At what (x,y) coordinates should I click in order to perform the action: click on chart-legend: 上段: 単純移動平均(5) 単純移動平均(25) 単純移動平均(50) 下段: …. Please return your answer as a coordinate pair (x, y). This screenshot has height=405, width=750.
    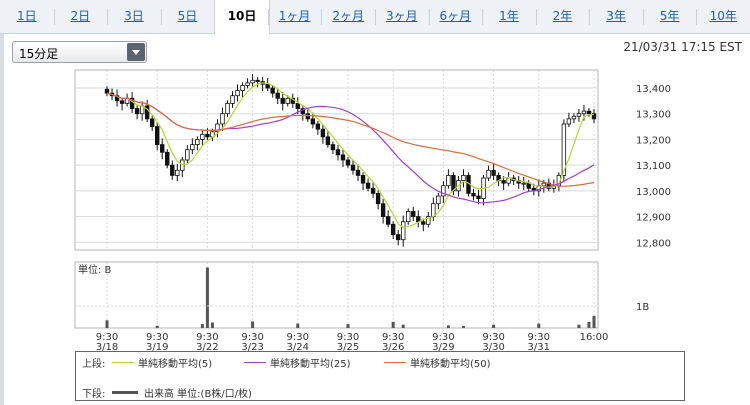
    Looking at the image, I should click on (380, 376).